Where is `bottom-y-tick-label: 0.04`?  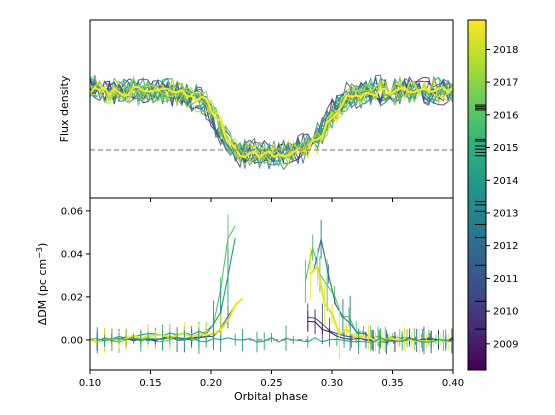
bottom-y-tick-label: 0.04 is located at coordinates (72, 254).